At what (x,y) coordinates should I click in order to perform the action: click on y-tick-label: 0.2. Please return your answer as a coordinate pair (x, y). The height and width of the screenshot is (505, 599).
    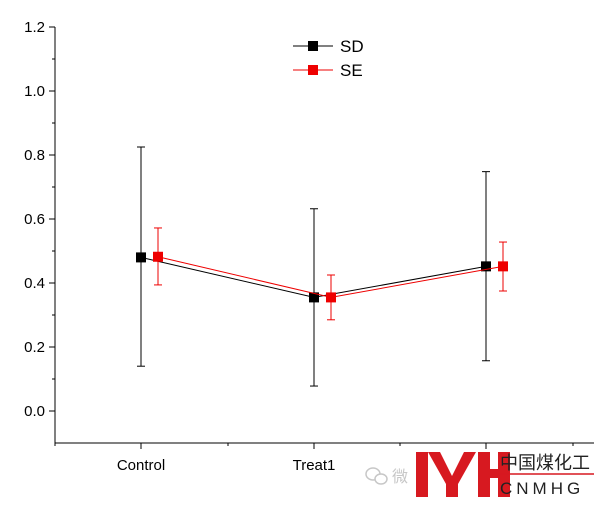
    Looking at the image, I should click on (34, 347).